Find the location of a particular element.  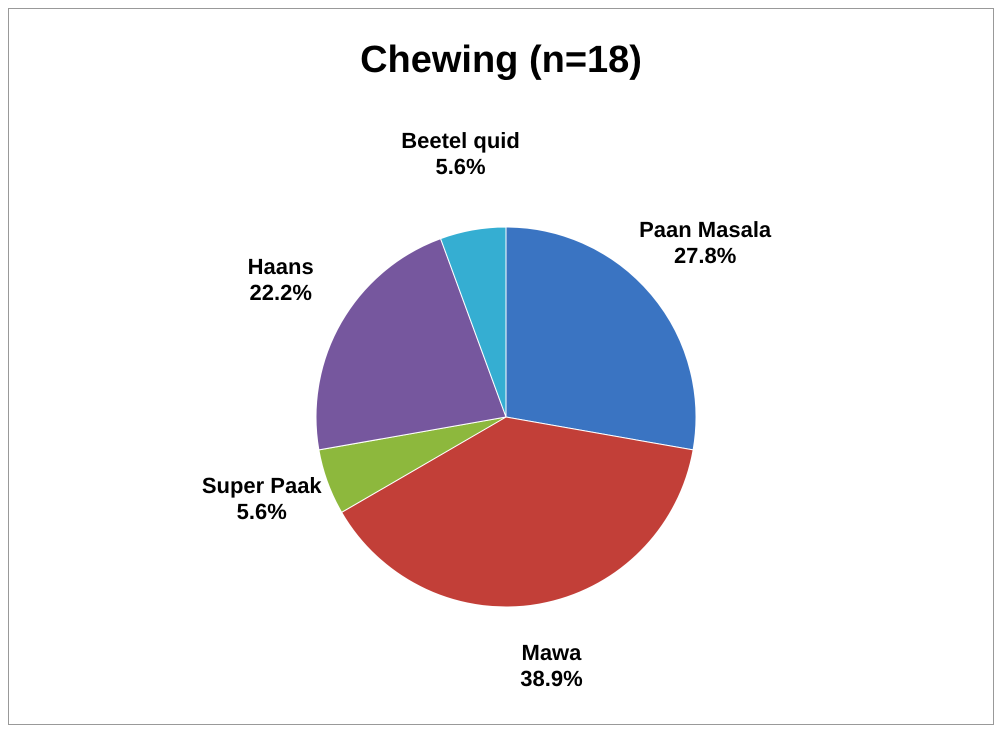

data-label: 22.2% is located at coordinates (281, 293).